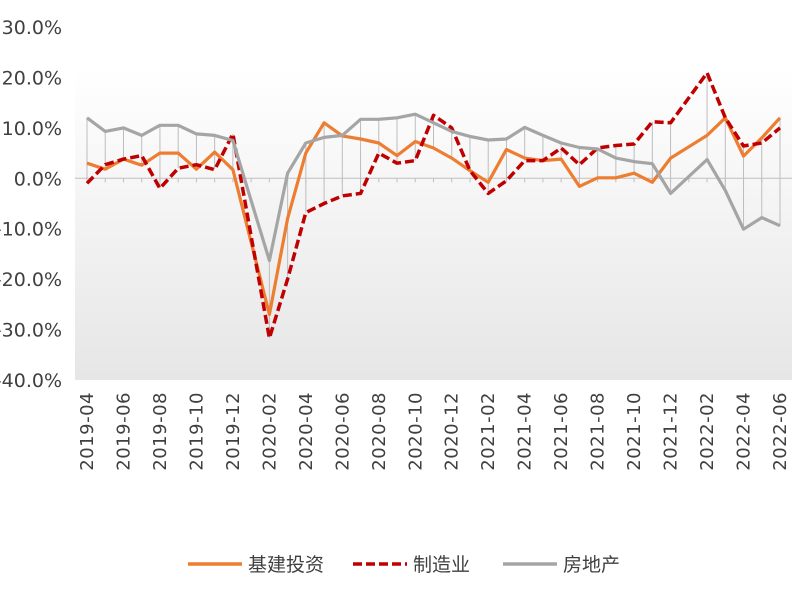 This screenshot has width=812, height=598. I want to click on x-tick-label: 2019-12, so click(233, 431).